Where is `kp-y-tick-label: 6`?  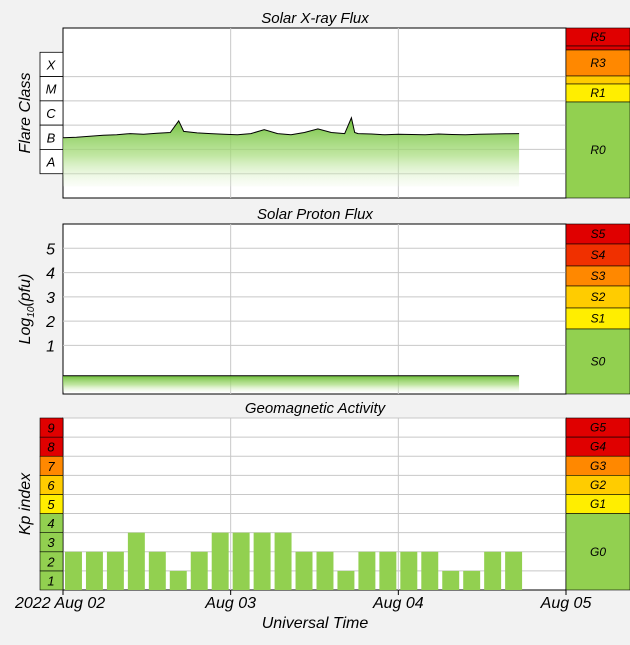
kp-y-tick-label: 6 is located at coordinates (51, 485).